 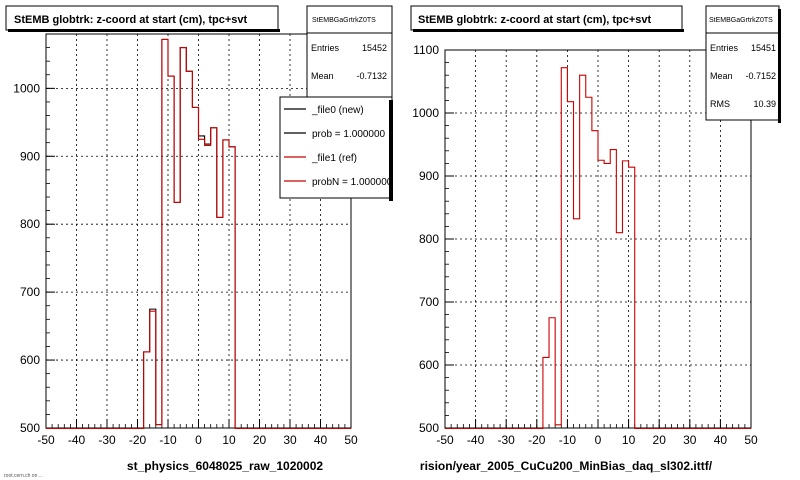 What do you see at coordinates (690, 440) in the screenshot?
I see `right-x-tick-label: 30` at bounding box center [690, 440].